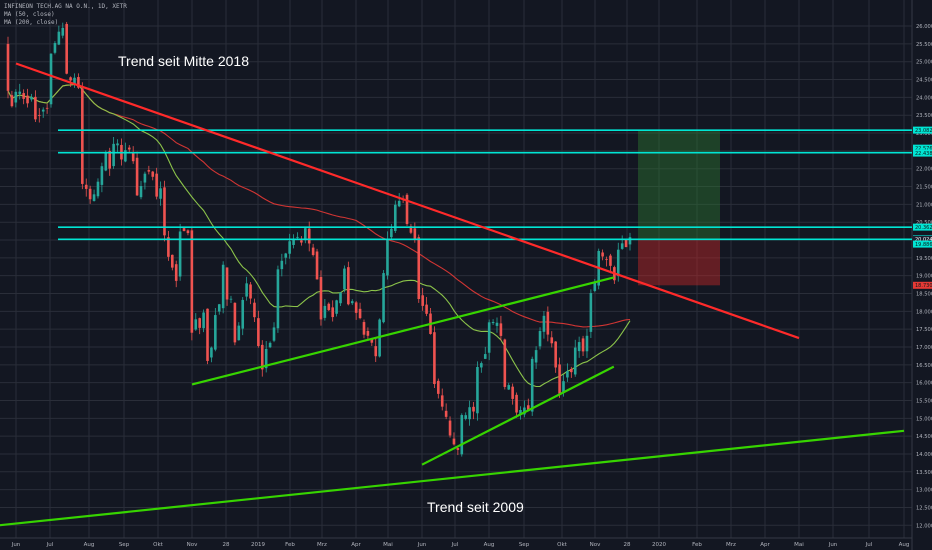 This screenshot has height=550, width=932. I want to click on x-tick-label: Jun, so click(16, 545).